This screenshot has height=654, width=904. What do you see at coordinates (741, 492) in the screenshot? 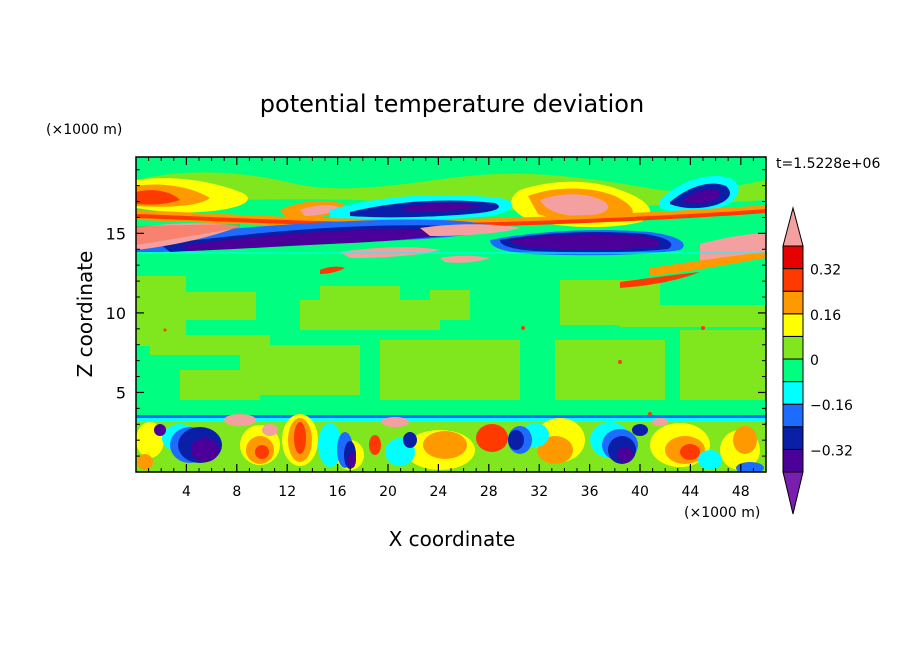
I see `x-tick-label: 48` at bounding box center [741, 492].